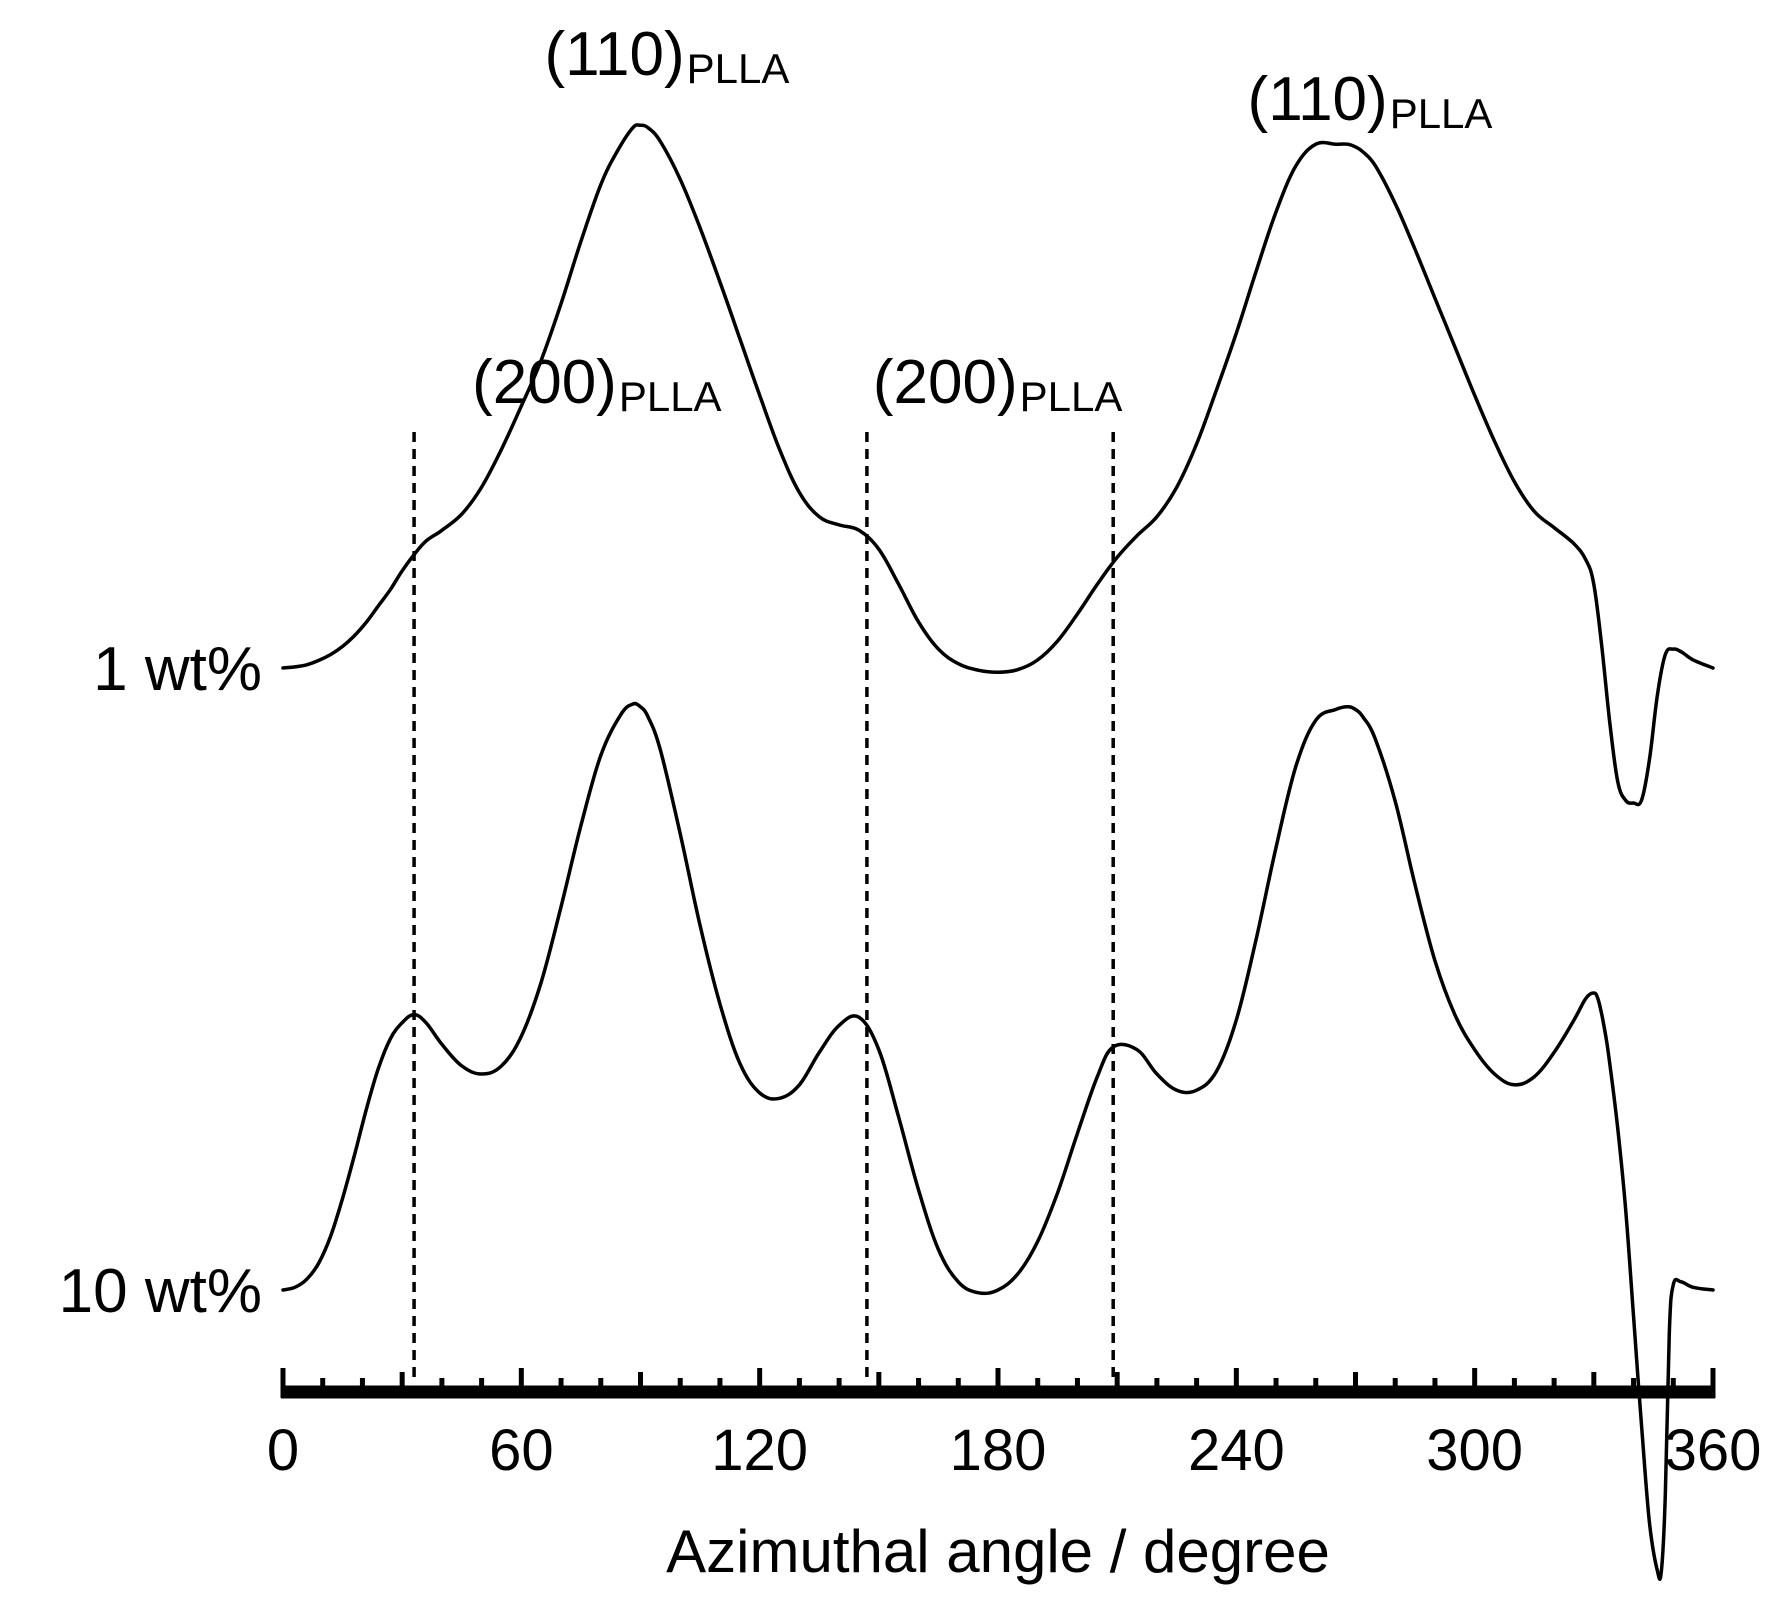 The width and height of the screenshot is (1781, 1601). Describe the element at coordinates (666, 56) in the screenshot. I see `ann-110-left: (110)PLLA` at that location.